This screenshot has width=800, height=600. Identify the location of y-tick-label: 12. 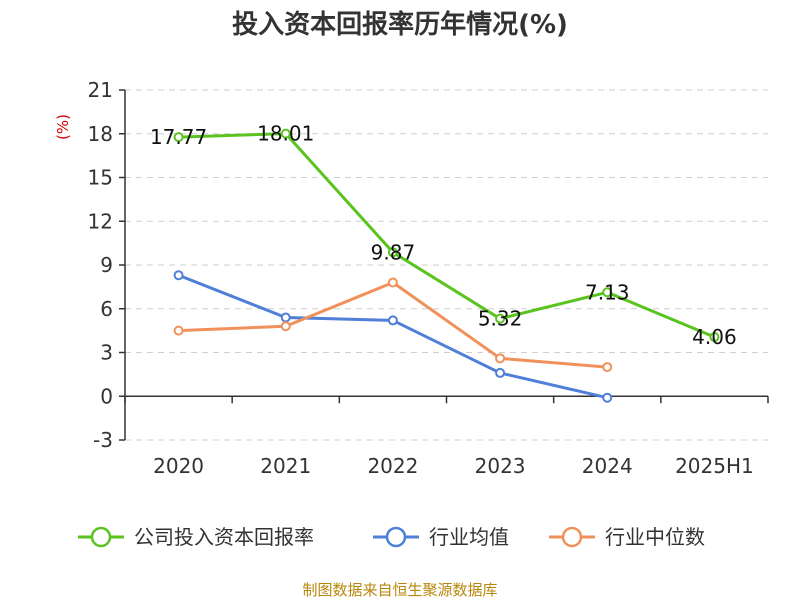
(100, 221).